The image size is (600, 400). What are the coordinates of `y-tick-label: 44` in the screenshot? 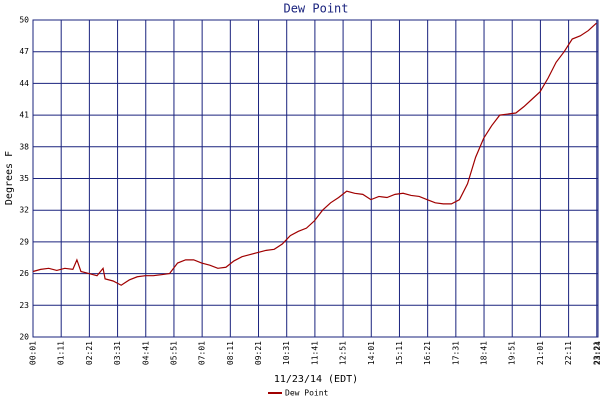 It's located at (24, 83).